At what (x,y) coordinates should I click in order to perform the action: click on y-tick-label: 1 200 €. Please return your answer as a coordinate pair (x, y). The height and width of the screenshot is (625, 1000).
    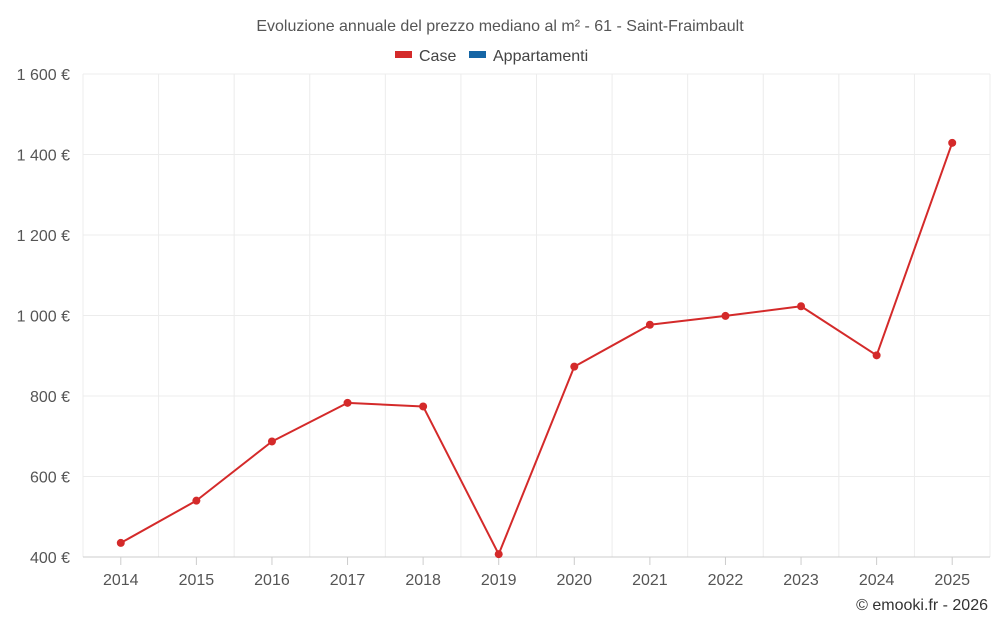
    Looking at the image, I should click on (43, 236).